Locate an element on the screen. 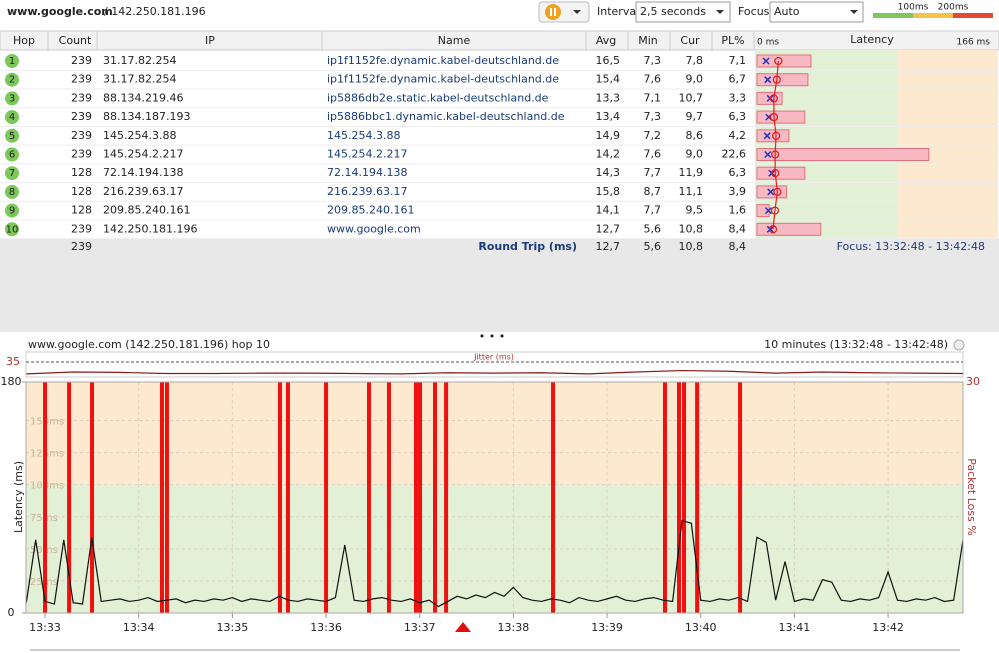  x-tick-label: 13:38 is located at coordinates (514, 627).